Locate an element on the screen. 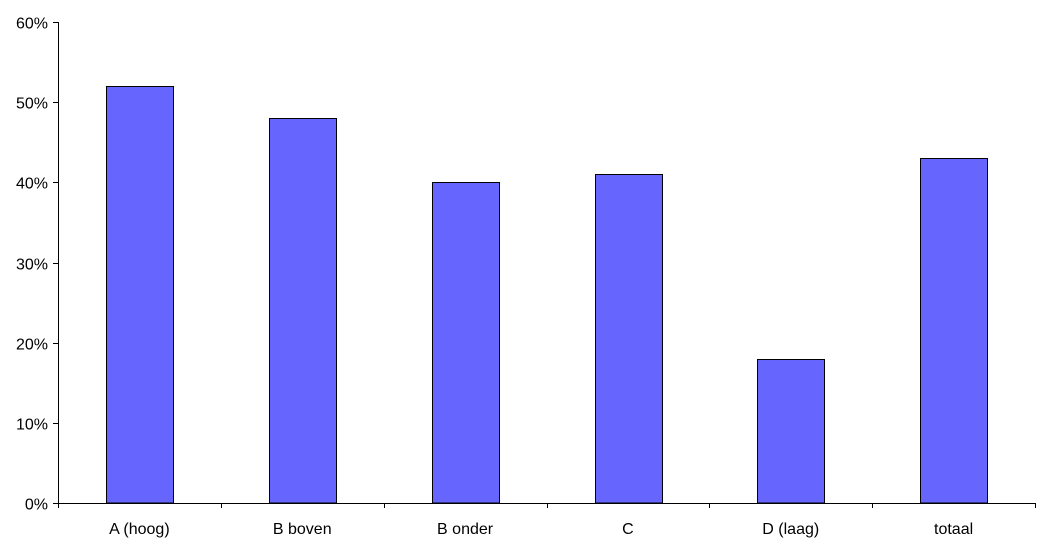 The width and height of the screenshot is (1039, 541). x-category-label: B boven is located at coordinates (302, 529).